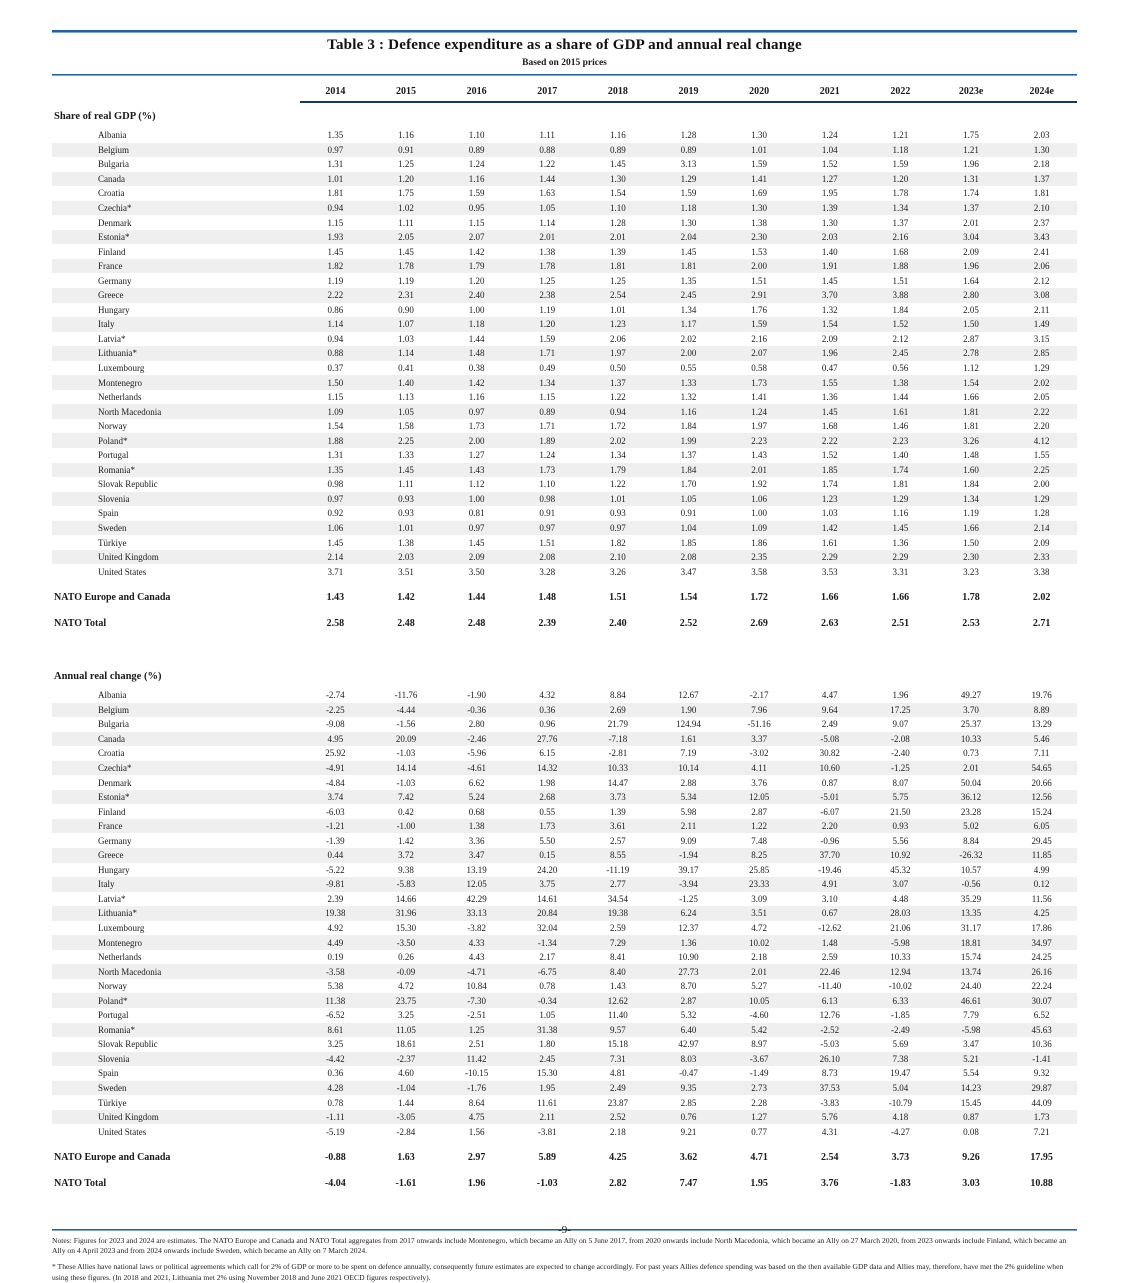  What do you see at coordinates (900, 898) in the screenshot?
I see `value-cell: 4.48` at bounding box center [900, 898].